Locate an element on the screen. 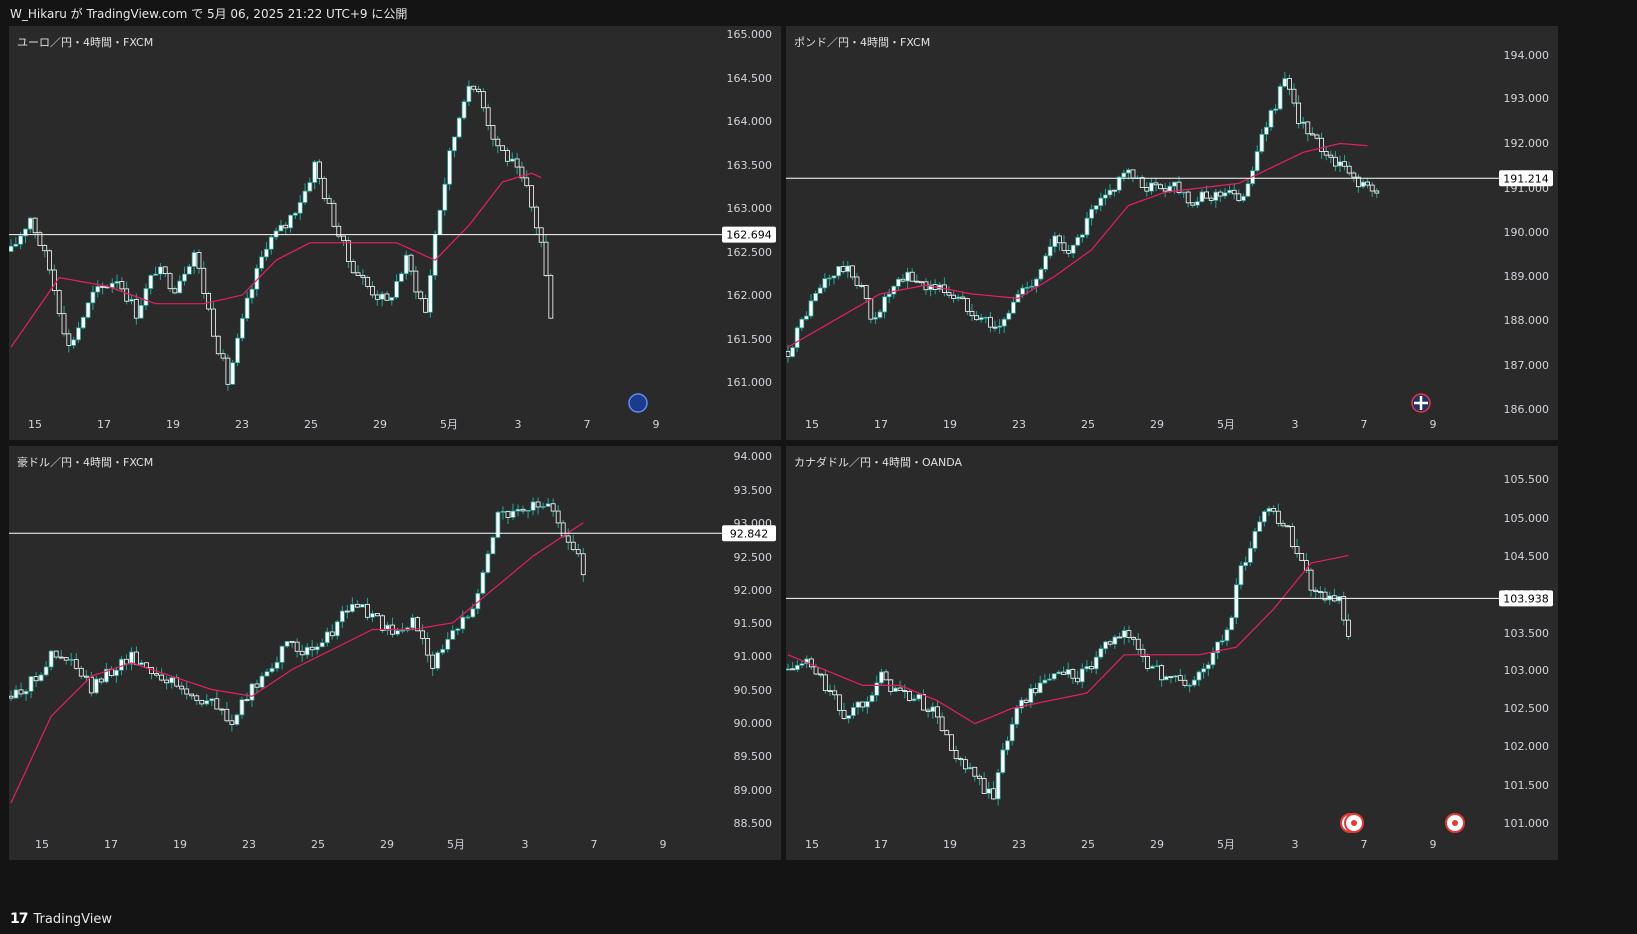 The width and height of the screenshot is (1637, 934). y-tick-label: 104.500 is located at coordinates (1527, 556).